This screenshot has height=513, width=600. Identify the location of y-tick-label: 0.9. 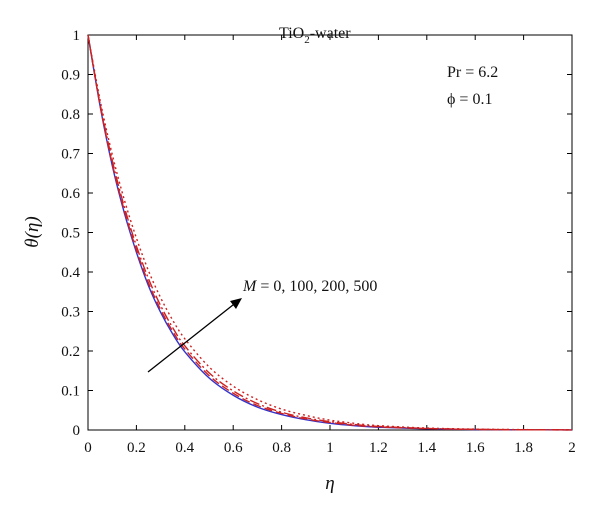
(70, 76).